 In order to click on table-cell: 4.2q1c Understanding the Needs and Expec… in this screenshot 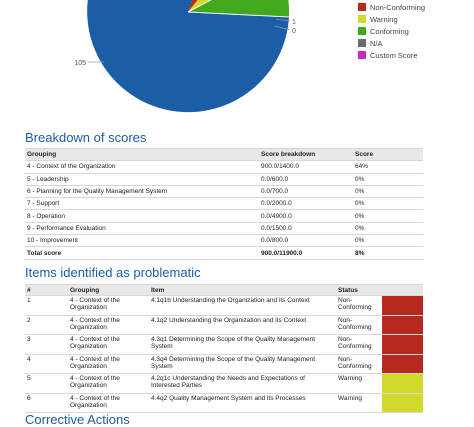, I will do `click(242, 383)`.